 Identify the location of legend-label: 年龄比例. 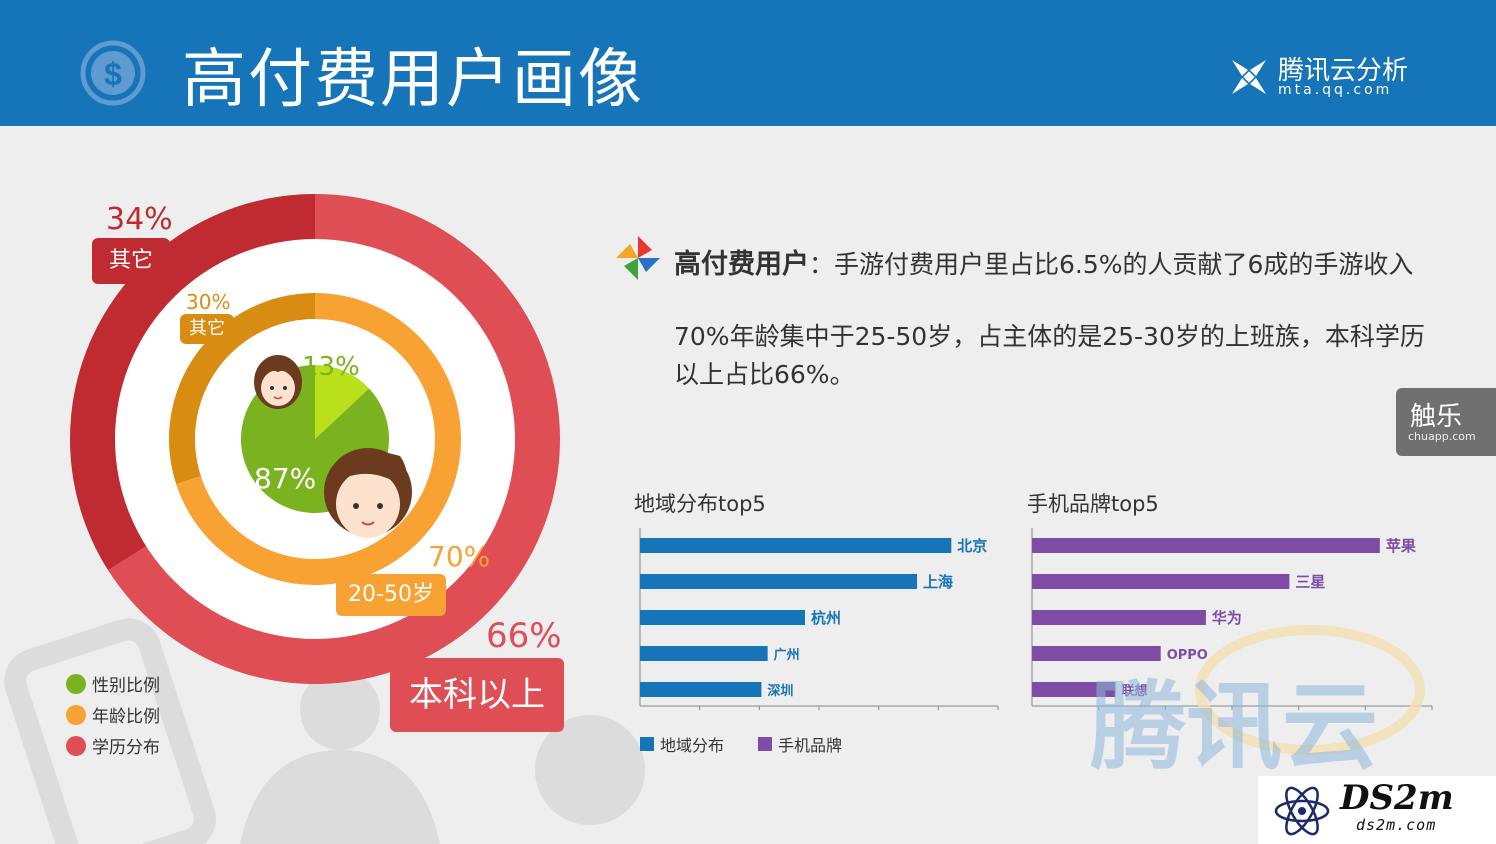
(126, 717).